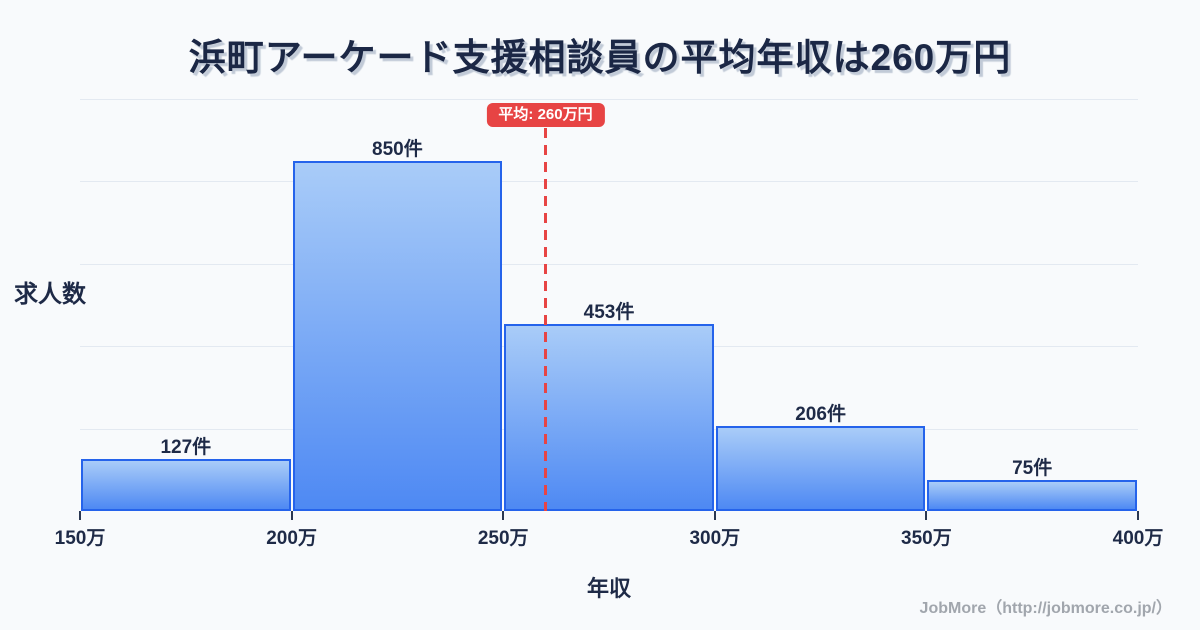 The image size is (1200, 630). Describe the element at coordinates (80, 538) in the screenshot. I see `x-axis-tick-label: 150万` at that location.